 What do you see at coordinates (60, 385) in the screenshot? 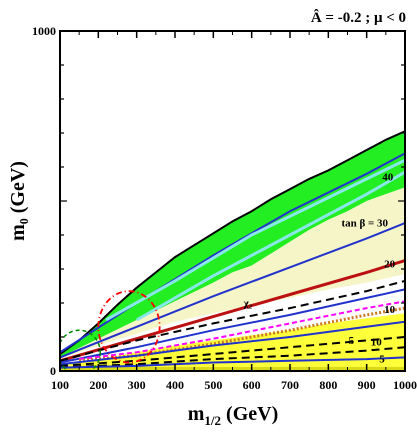
I see `x-tick-label-100: 100` at bounding box center [60, 385].